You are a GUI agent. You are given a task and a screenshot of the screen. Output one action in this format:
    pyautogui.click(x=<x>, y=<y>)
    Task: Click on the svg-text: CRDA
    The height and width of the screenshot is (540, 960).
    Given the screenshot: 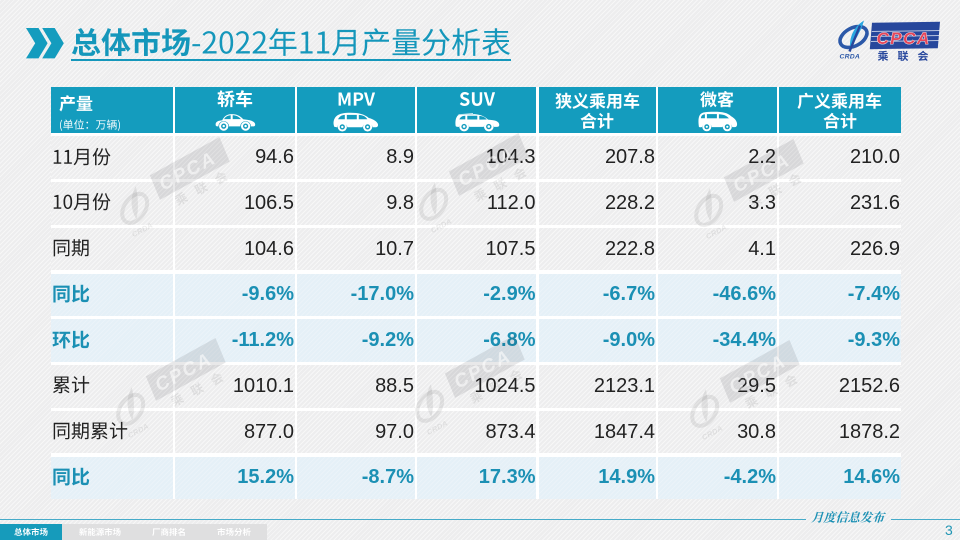 What is the action you would take?
    pyautogui.click(x=850, y=57)
    